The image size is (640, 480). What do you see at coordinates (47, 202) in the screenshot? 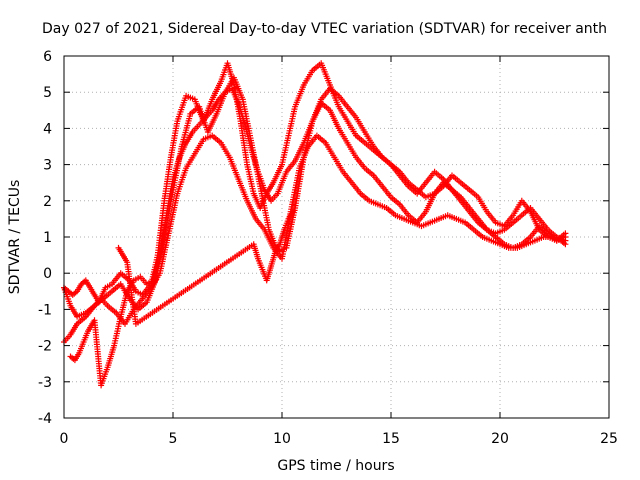
I see `y-tick-label: 2` at bounding box center [47, 202].